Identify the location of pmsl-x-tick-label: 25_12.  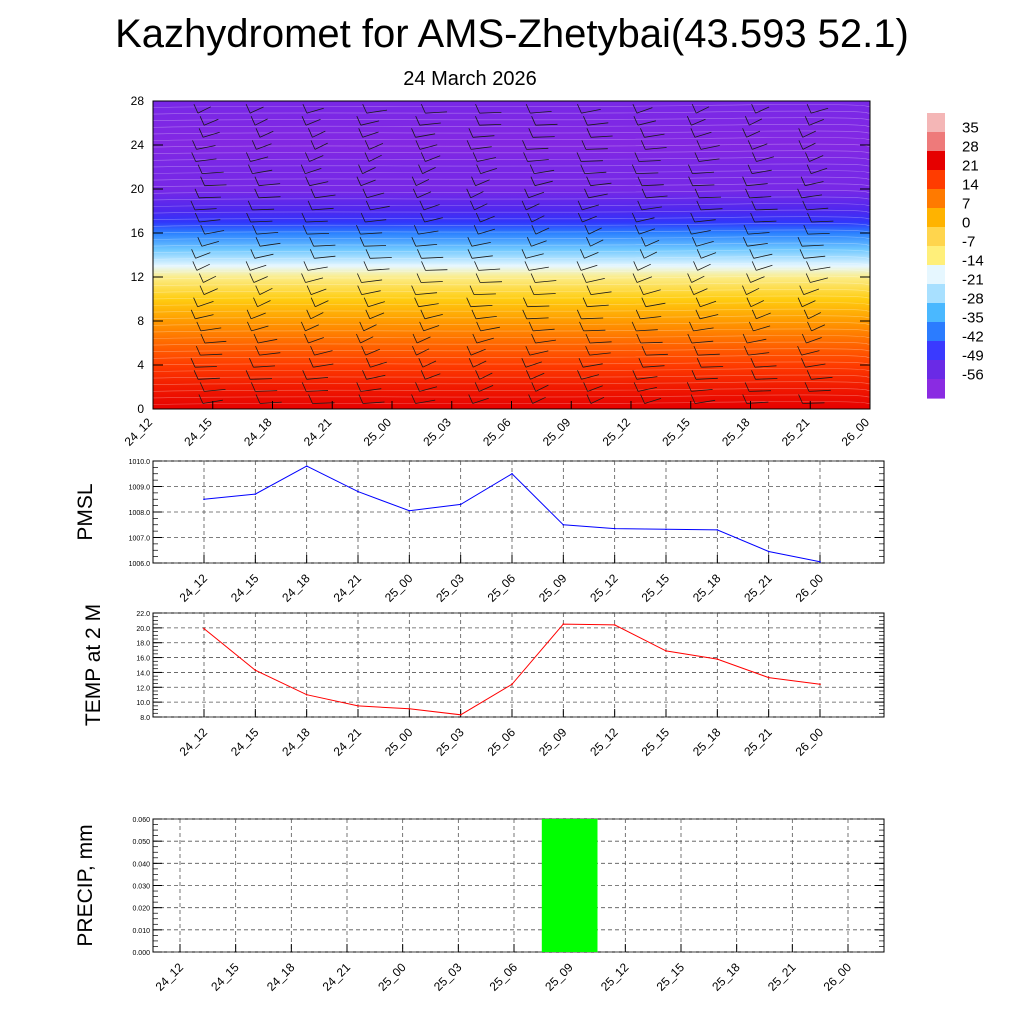
(604, 588).